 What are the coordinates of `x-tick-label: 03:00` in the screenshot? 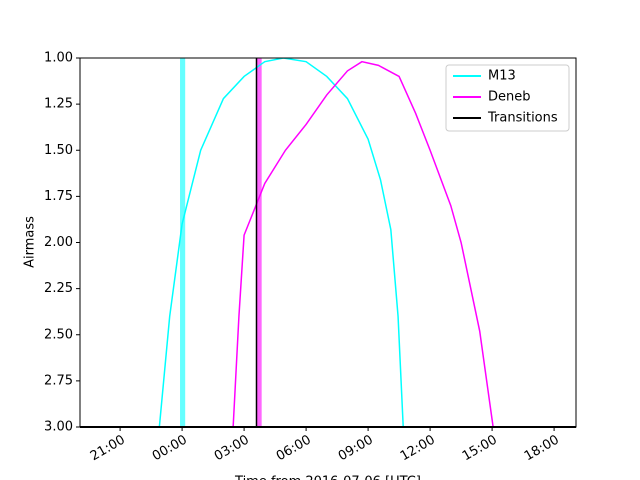 It's located at (232, 449).